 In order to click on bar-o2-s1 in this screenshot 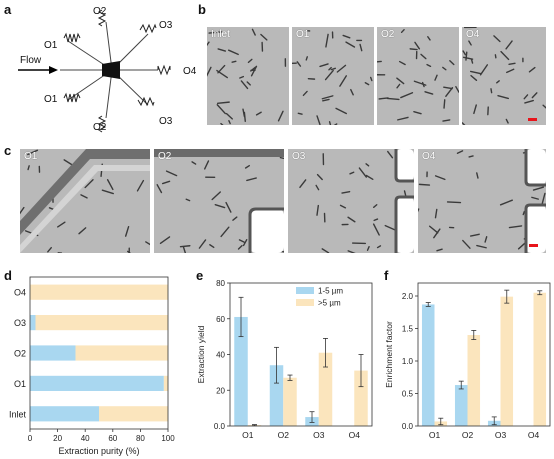, I will do `click(121, 353)`.